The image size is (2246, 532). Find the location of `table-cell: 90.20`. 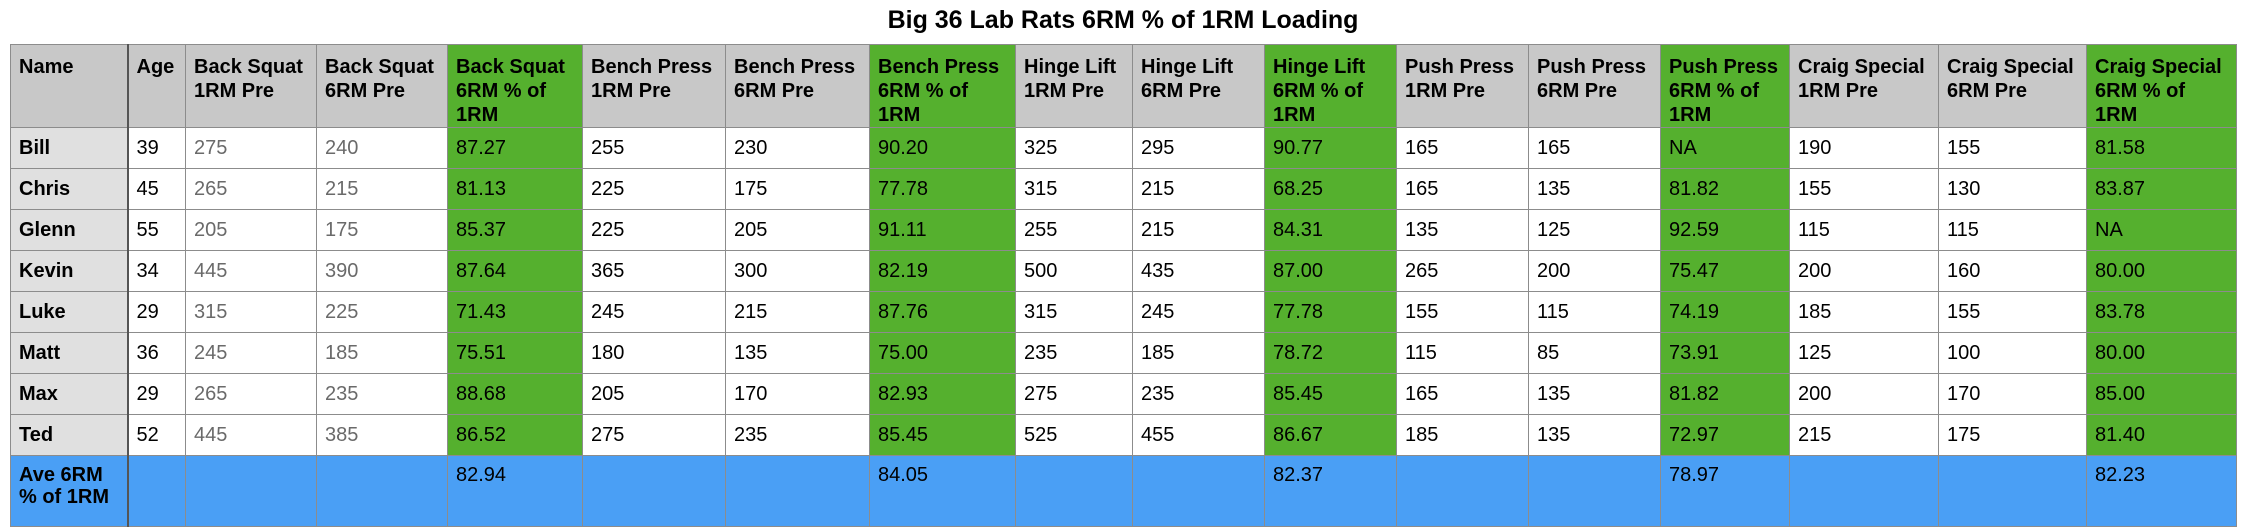

table-cell: 90.20 is located at coordinates (942, 148).